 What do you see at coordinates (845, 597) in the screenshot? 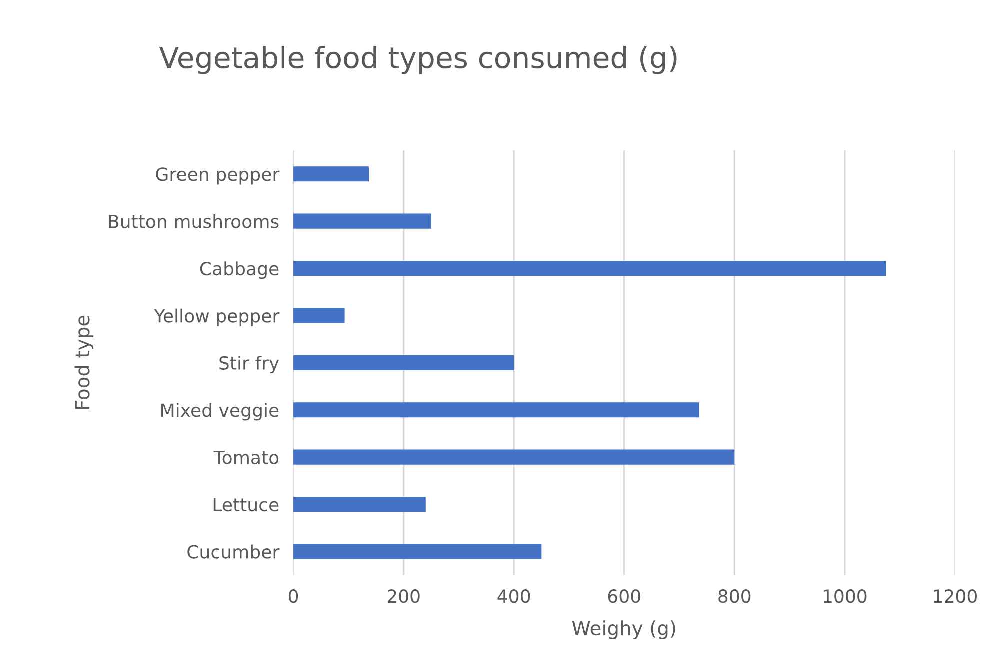
I see `x-tick-label: 1000` at bounding box center [845, 597].